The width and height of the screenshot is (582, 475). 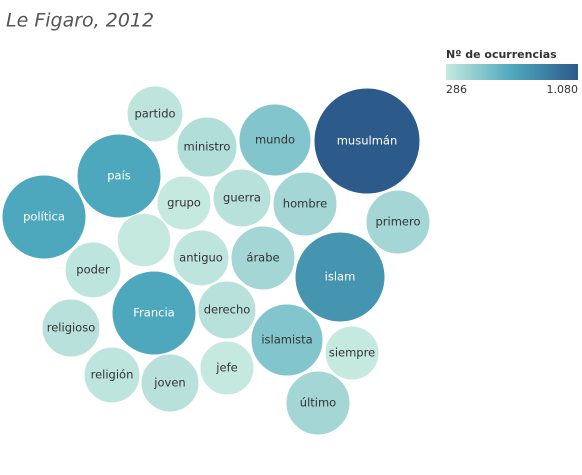 I want to click on bubble-label: política, so click(x=44, y=217).